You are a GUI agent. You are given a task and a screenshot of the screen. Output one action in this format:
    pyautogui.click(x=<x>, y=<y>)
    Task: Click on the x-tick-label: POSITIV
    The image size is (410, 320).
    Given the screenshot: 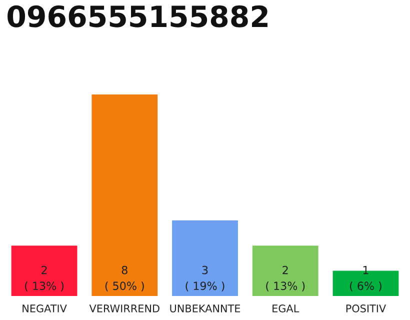 What is the action you would take?
    pyautogui.click(x=366, y=308)
    